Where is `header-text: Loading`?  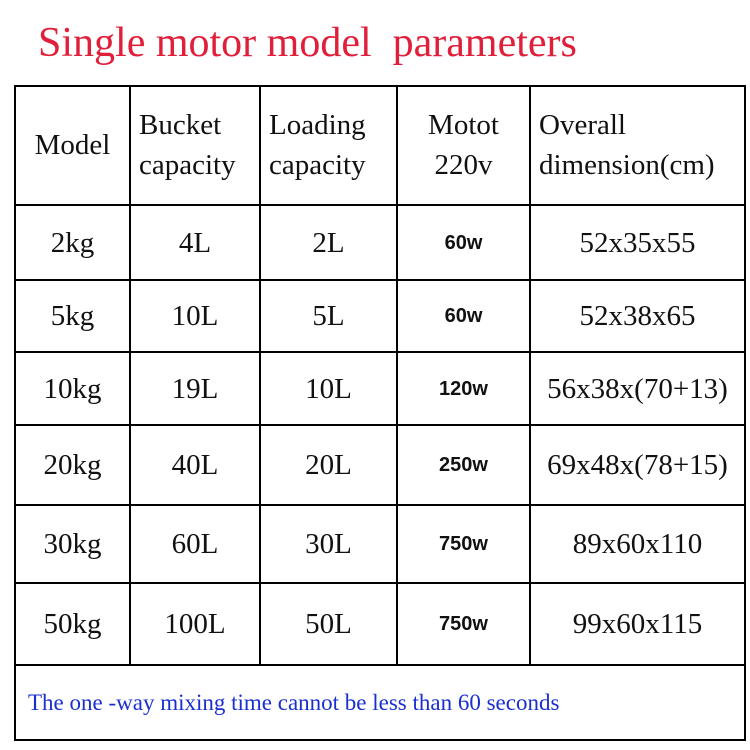
header-text: Loading is located at coordinates (317, 125).